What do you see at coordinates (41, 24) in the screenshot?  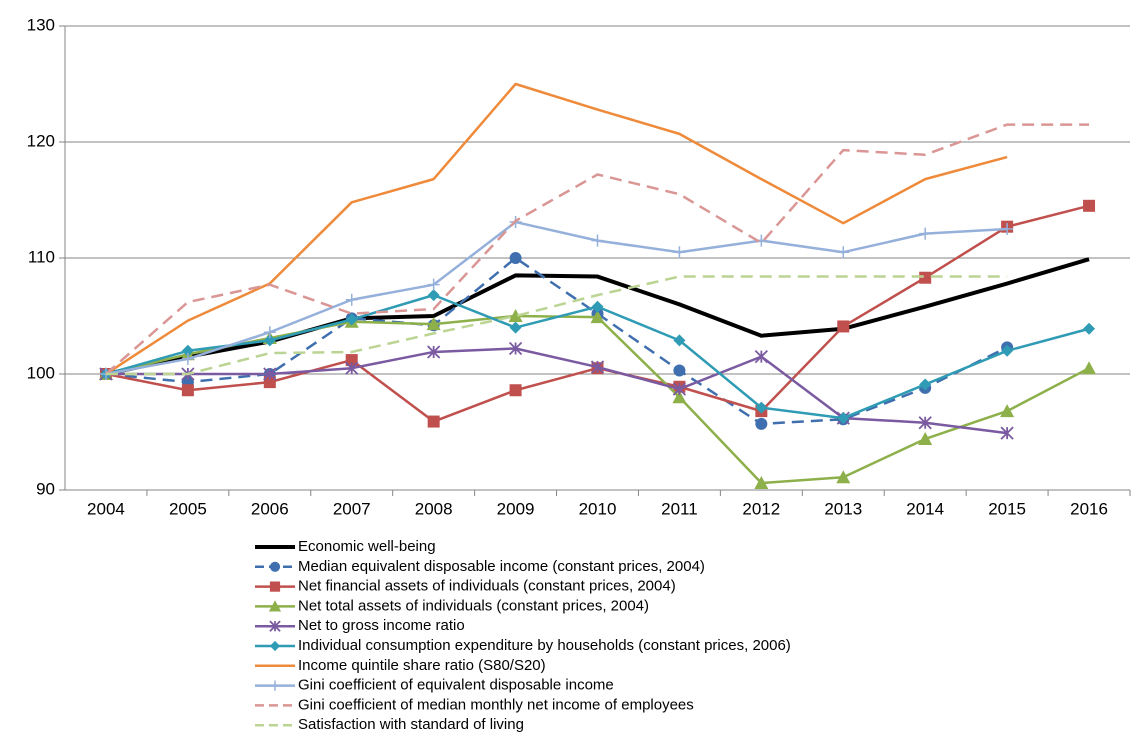 I see `y-tick-label: 130` at bounding box center [41, 24].